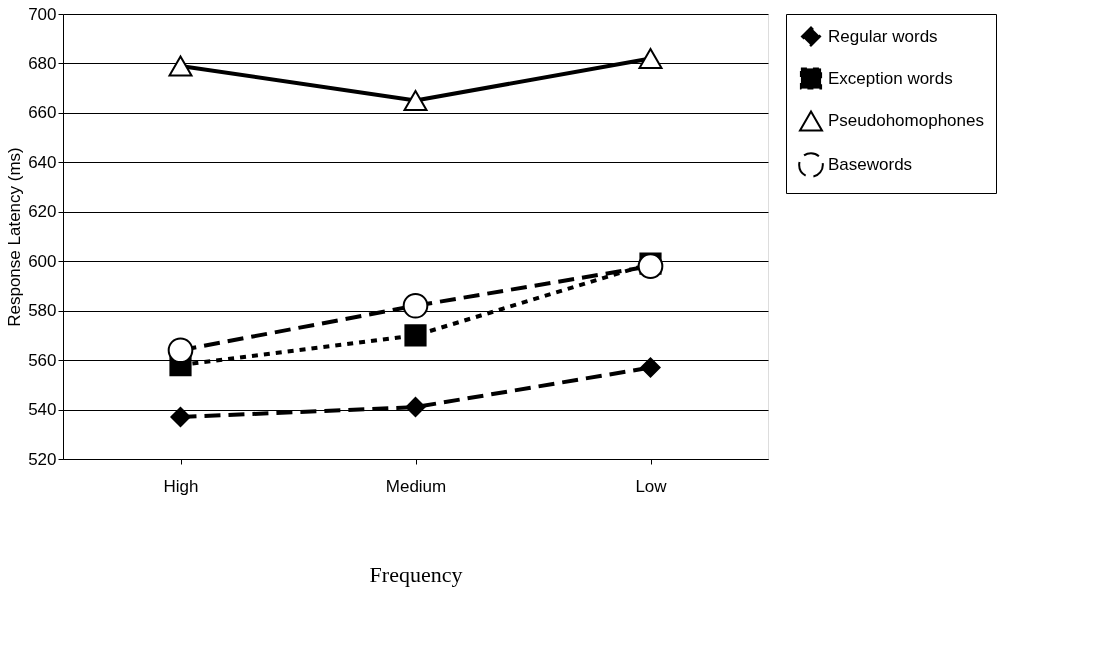 The height and width of the screenshot is (660, 1095). Describe the element at coordinates (181, 486) in the screenshot. I see `x-tick-label: High` at that location.